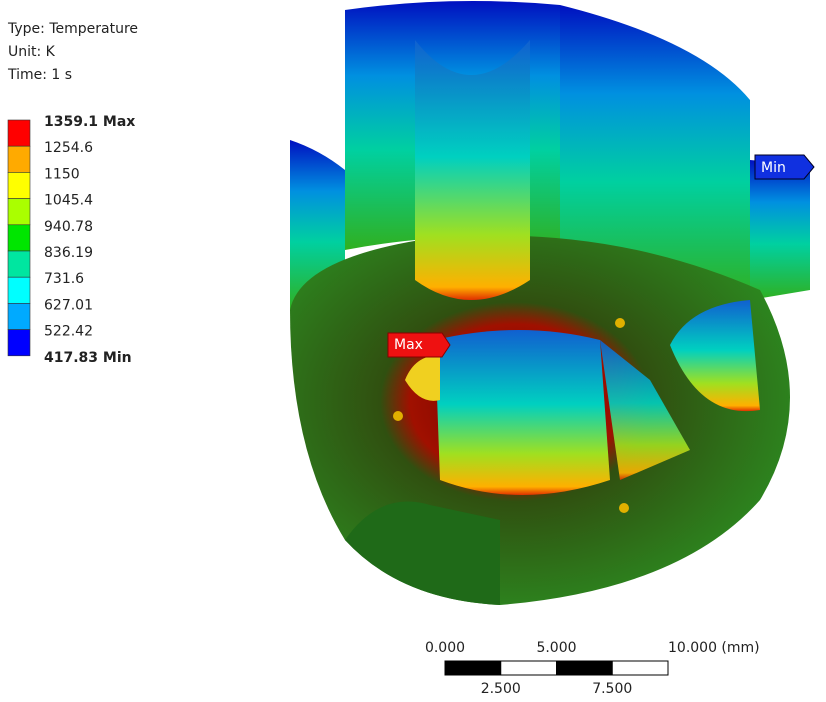 This screenshot has height=702, width=826. What do you see at coordinates (64, 279) in the screenshot?
I see `legend-label: 731.6` at bounding box center [64, 279].